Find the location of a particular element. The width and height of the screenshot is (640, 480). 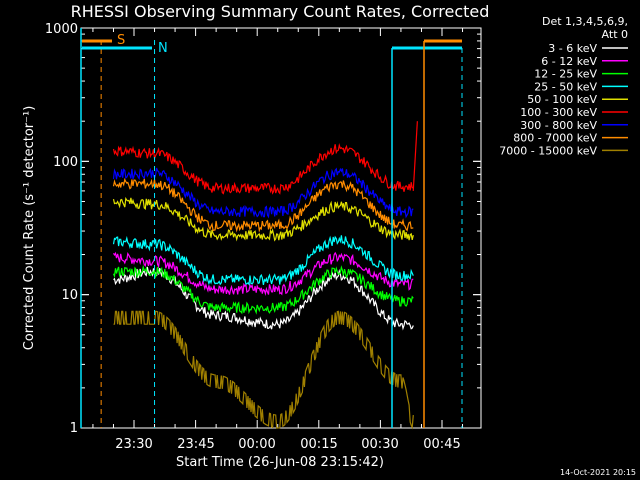

y-tick-label: 1000 is located at coordinates (61, 29).